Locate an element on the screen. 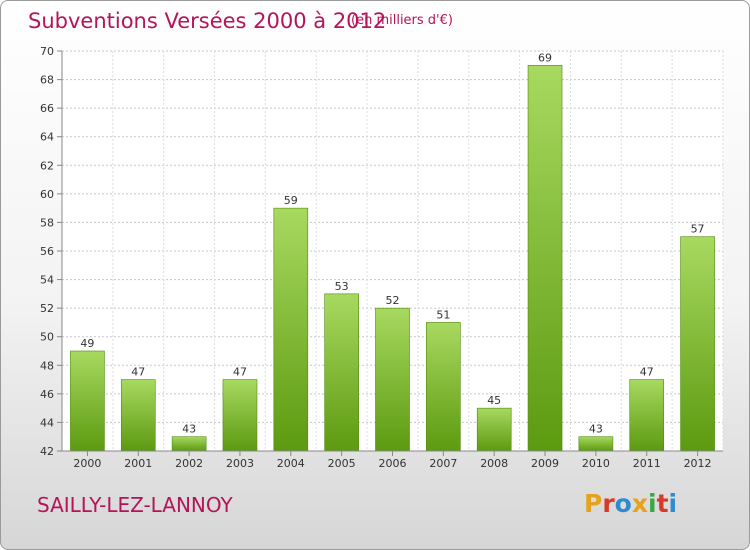 The height and width of the screenshot is (550, 750). bar-value-label: 51 is located at coordinates (443, 314).